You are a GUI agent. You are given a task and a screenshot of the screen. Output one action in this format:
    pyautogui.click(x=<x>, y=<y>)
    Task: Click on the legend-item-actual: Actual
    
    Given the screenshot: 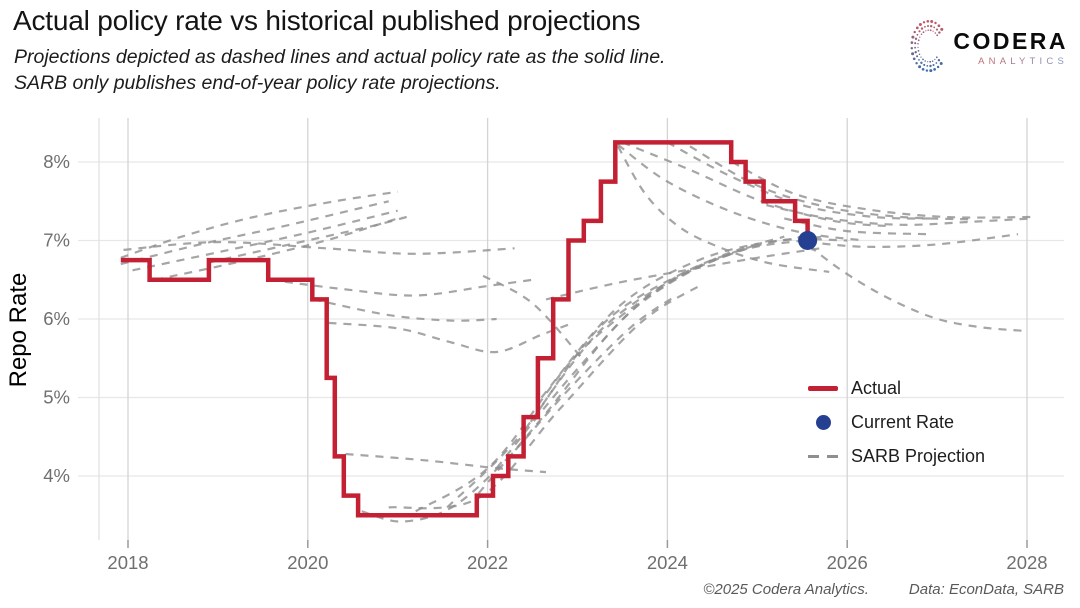 What is the action you would take?
    pyautogui.click(x=894, y=388)
    